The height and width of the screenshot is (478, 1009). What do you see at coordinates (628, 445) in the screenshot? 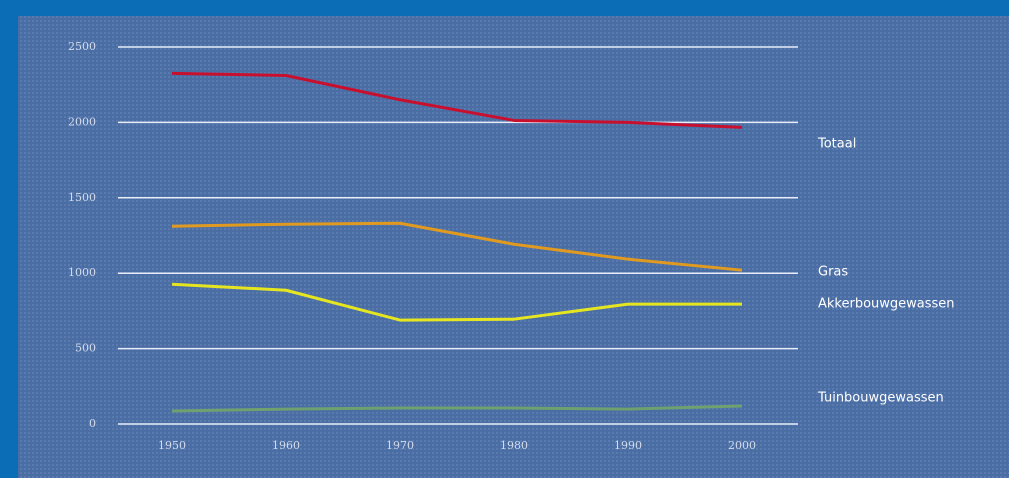
I see `x-tick-label: 1990` at bounding box center [628, 445].